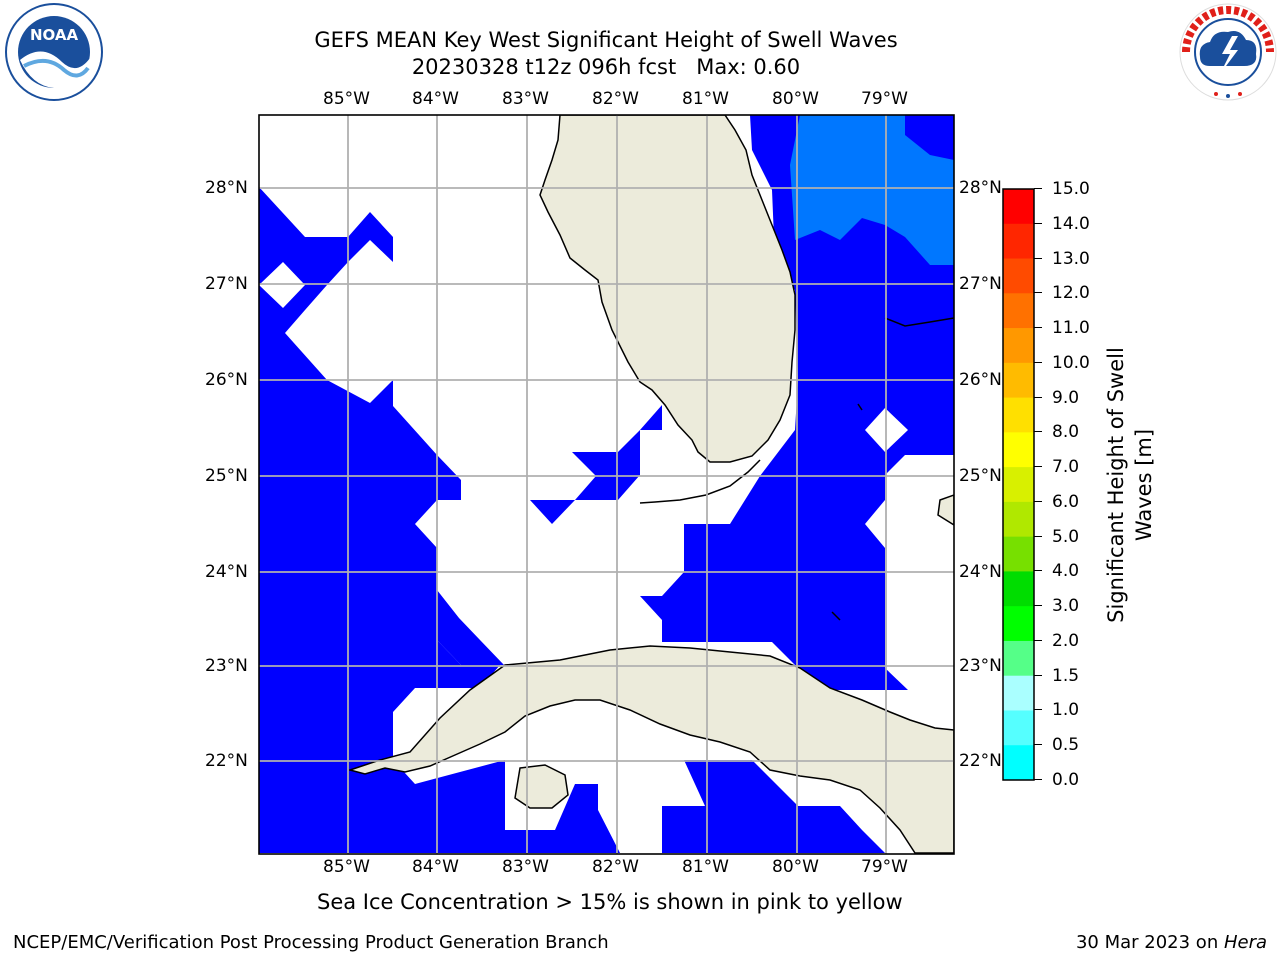  I want to click on nws-logo, so click(1228, 52).